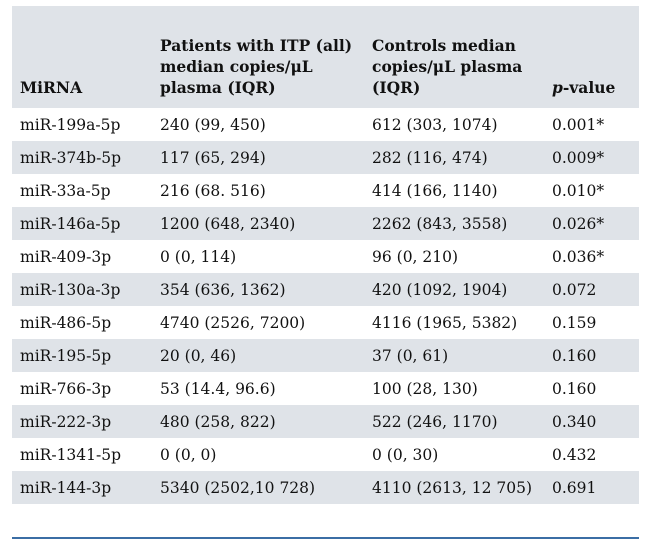 Image resolution: width=647 pixels, height=543 pixels. I want to click on cell-pvalue: 0.072, so click(574, 289).